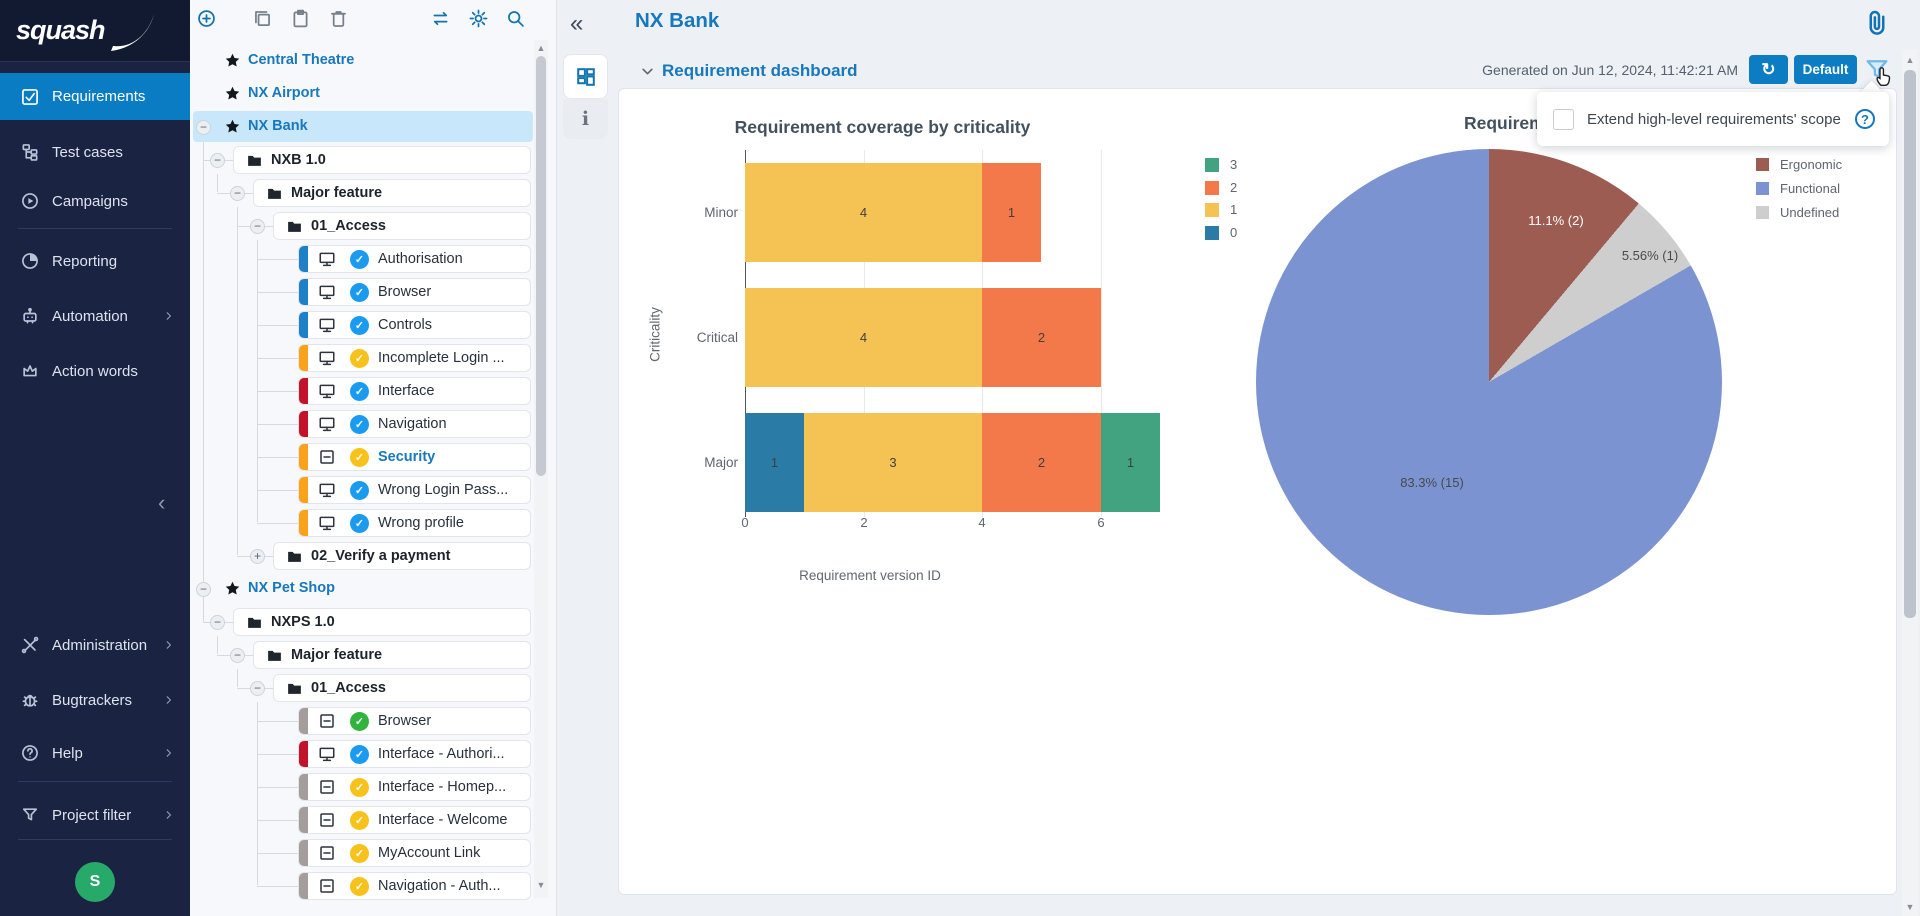  I want to click on tree-item-interface-welcome: ✓ Interface - Welcome, so click(414, 820).